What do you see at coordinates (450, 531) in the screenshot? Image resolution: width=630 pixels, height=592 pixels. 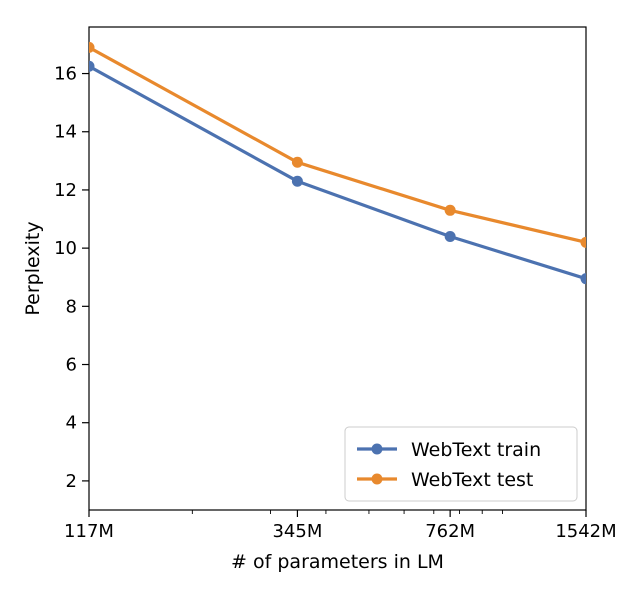 I see `x-tick-label: 762M` at bounding box center [450, 531].